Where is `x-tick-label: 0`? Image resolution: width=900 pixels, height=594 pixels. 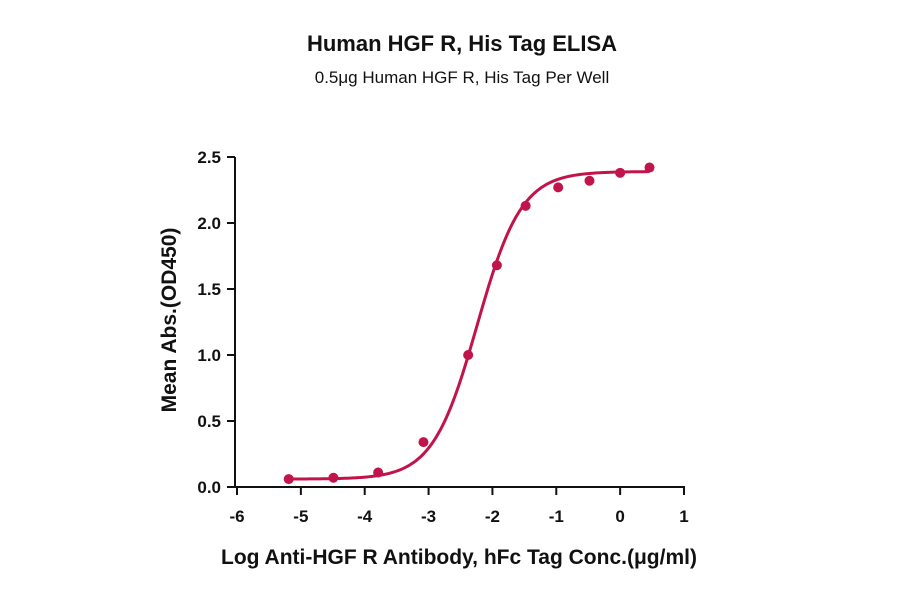 x-tick-label: 0 is located at coordinates (619, 516).